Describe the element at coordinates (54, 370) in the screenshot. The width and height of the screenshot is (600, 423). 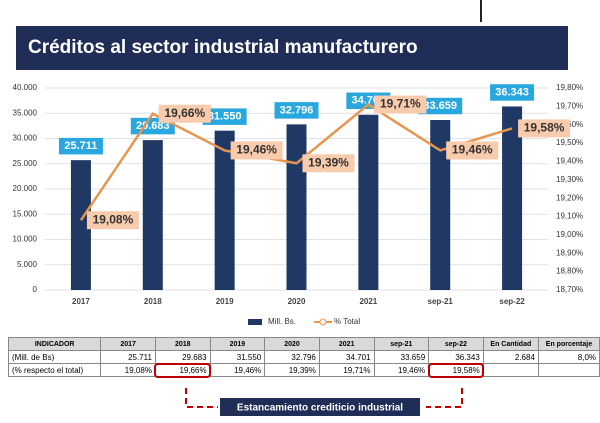
I see `table-cell: (% respecto el total)` at that location.